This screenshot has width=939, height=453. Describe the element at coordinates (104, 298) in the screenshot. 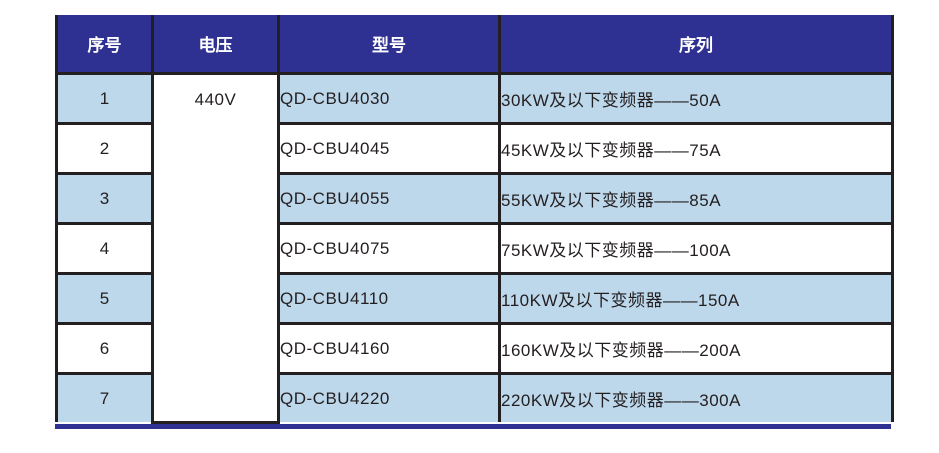

I see `serial-cell: 5` at that location.